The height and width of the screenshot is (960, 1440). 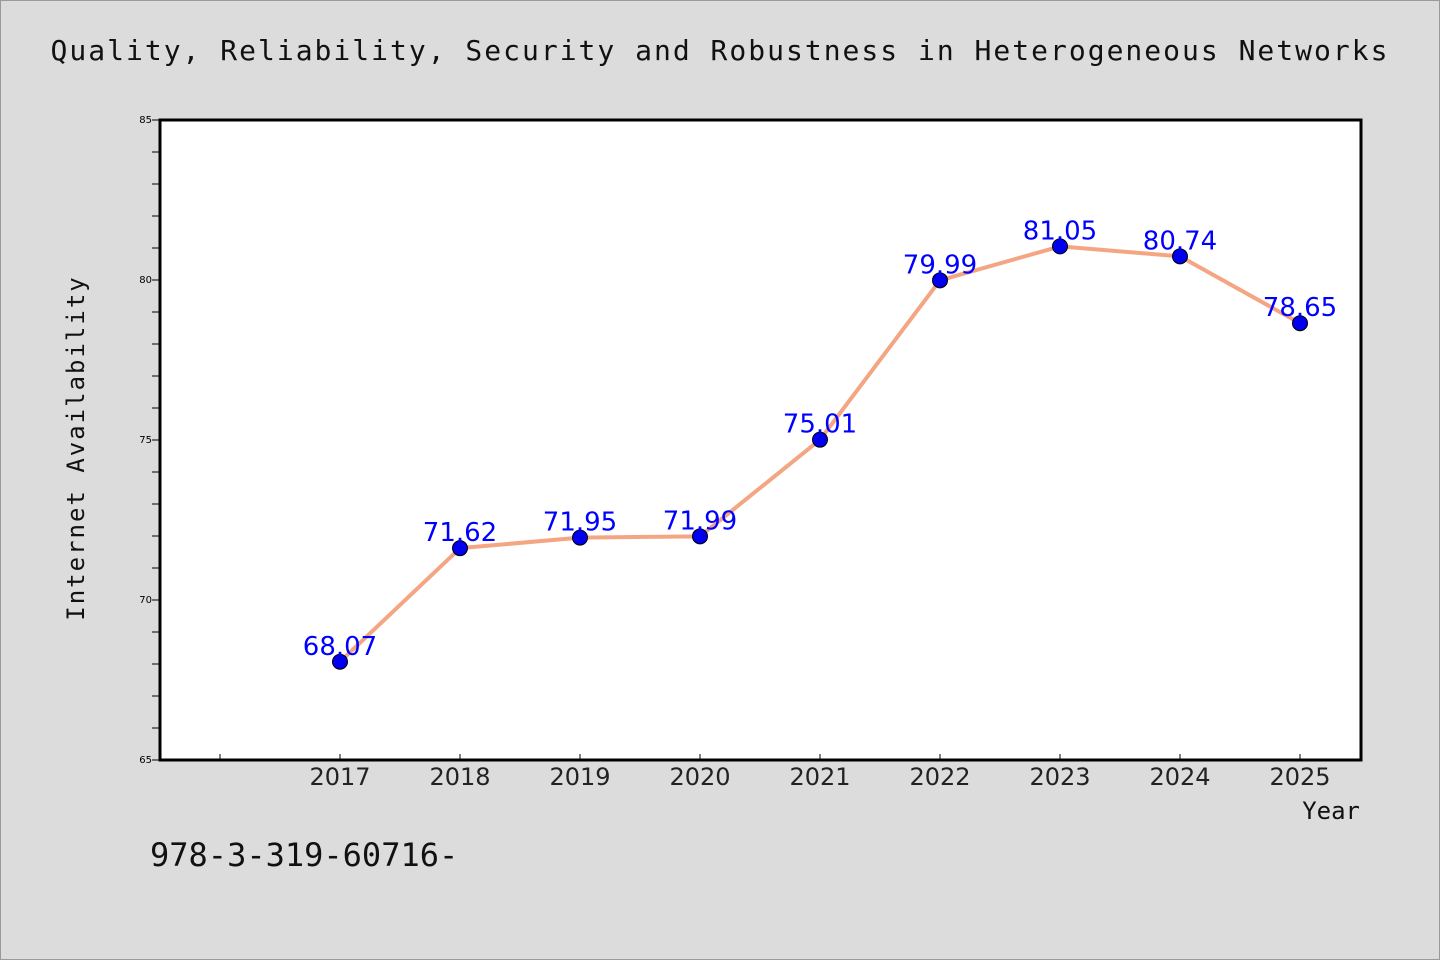 What do you see at coordinates (459, 777) in the screenshot?
I see `x-tick-label: 2018` at bounding box center [459, 777].